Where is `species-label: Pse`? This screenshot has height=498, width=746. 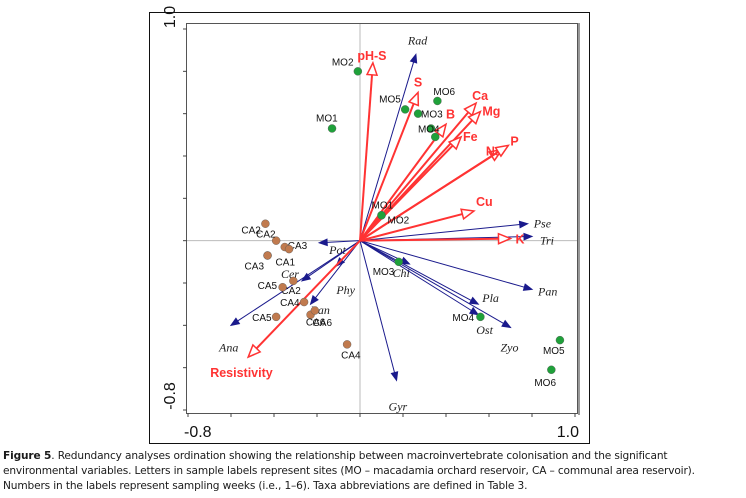 species-label: Pse is located at coordinates (542, 224).